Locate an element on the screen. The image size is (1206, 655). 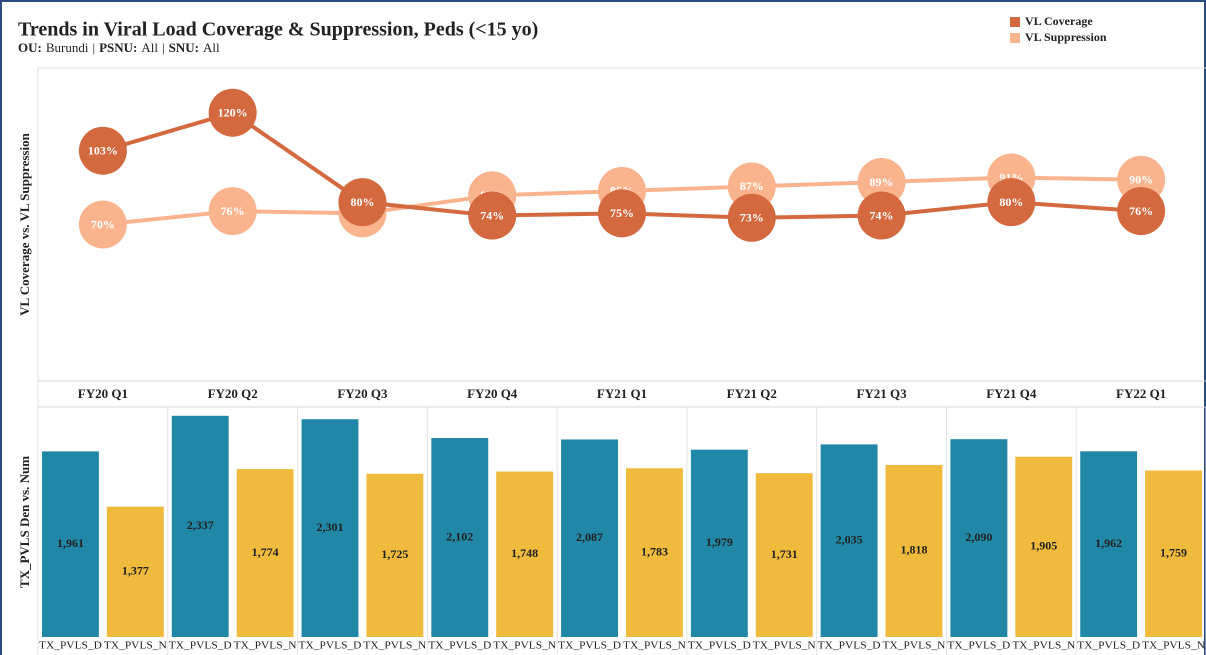
data-label: 1,905 is located at coordinates (1043, 546).